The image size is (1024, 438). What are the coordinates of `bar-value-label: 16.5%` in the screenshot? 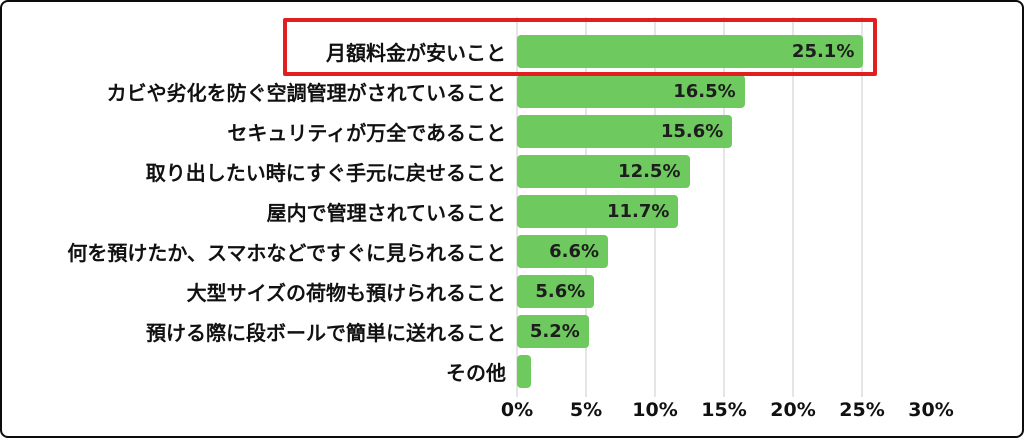 It's located at (704, 91).